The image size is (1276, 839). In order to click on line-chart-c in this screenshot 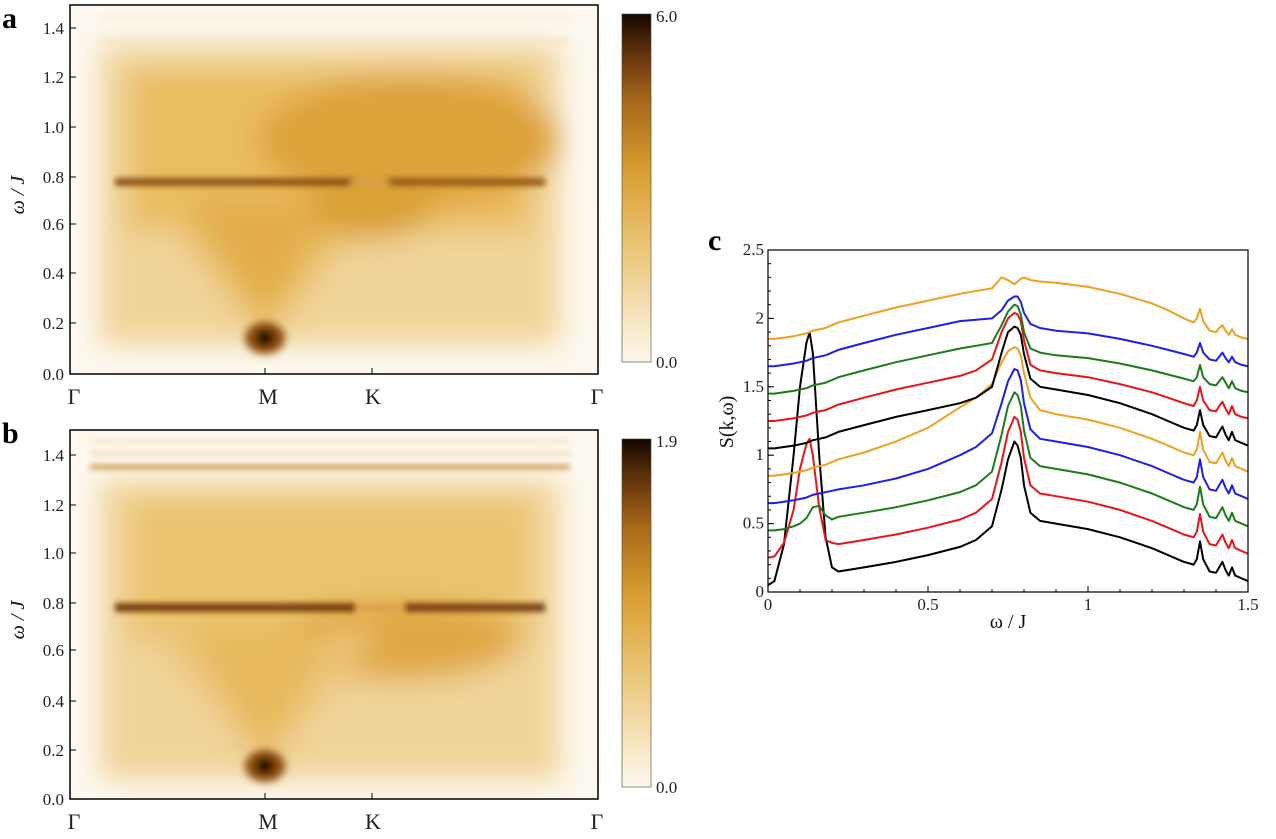, I will do `click(1008, 431)`.